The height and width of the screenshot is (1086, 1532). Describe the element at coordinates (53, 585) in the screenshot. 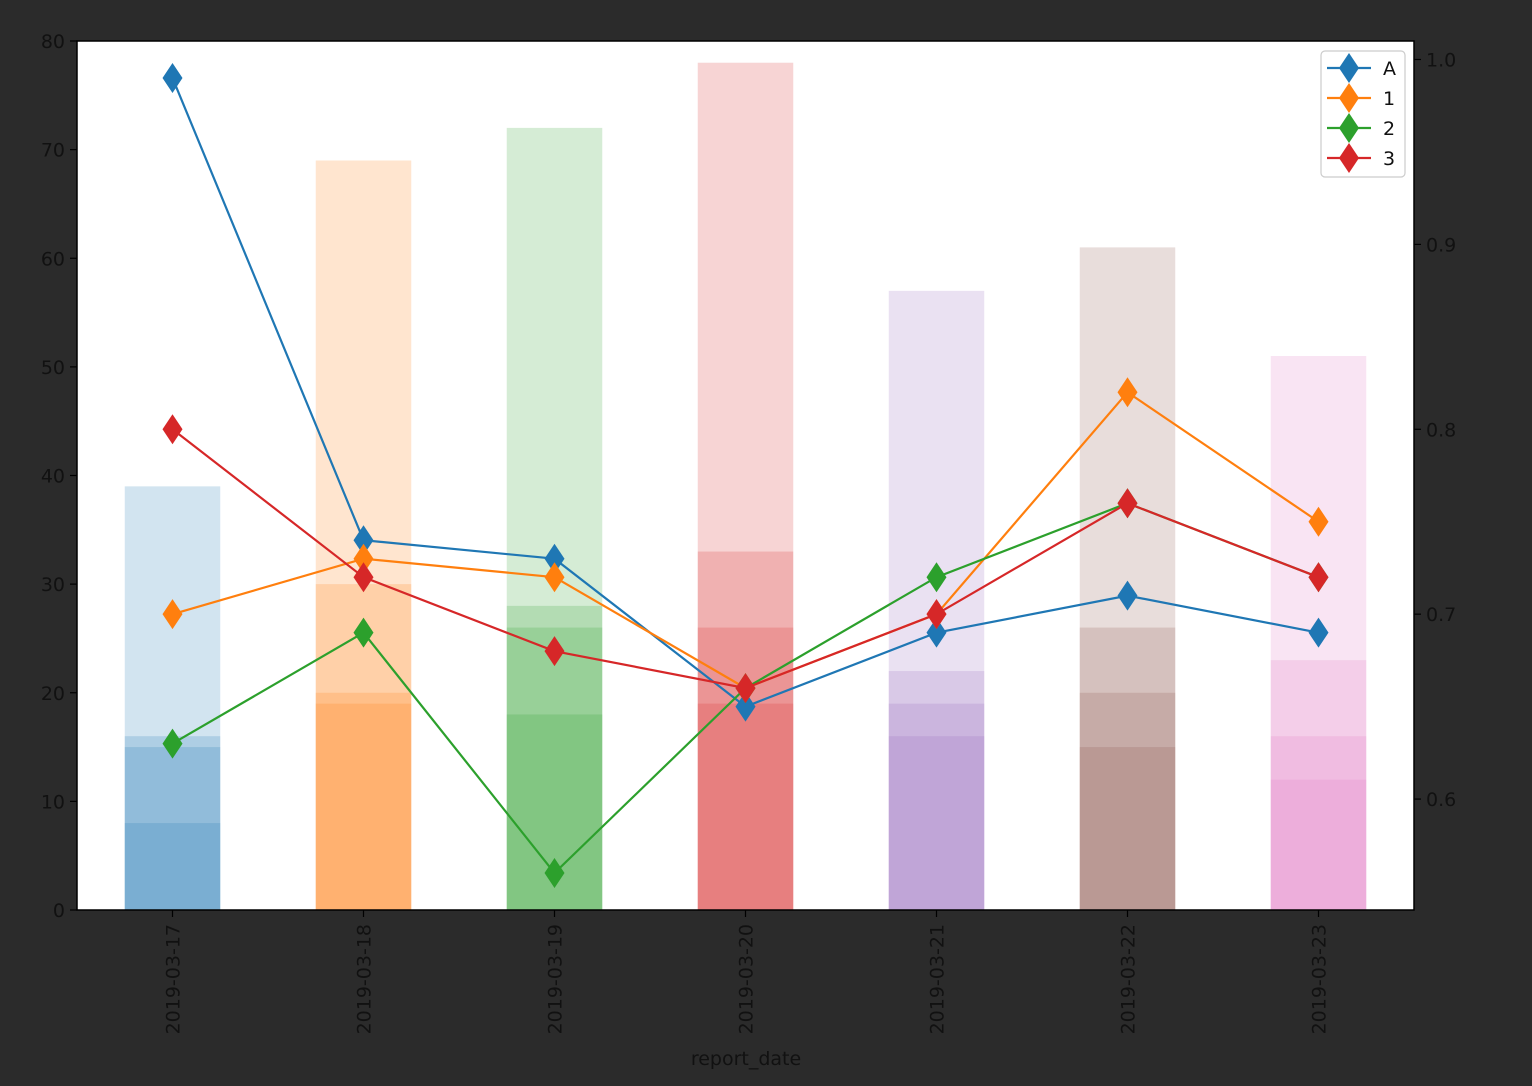

I see `left-tick-label: 30` at that location.